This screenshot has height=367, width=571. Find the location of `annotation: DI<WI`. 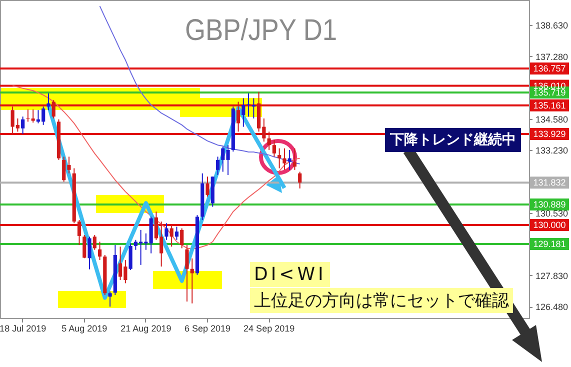

annotation: DI<WI is located at coordinates (290, 274).